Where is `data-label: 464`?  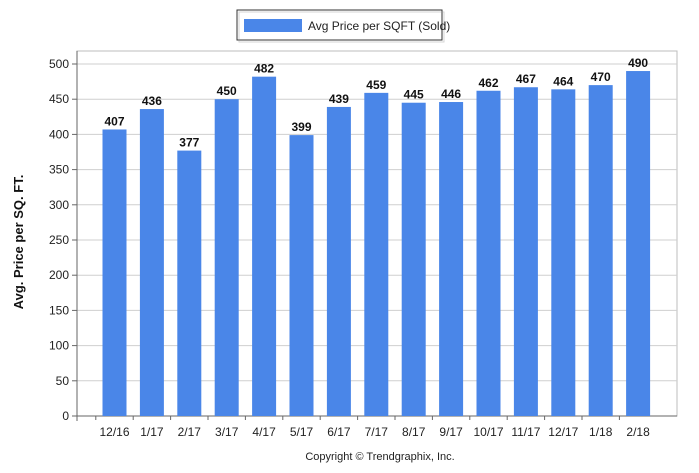
data-label: 464 is located at coordinates (563, 81).